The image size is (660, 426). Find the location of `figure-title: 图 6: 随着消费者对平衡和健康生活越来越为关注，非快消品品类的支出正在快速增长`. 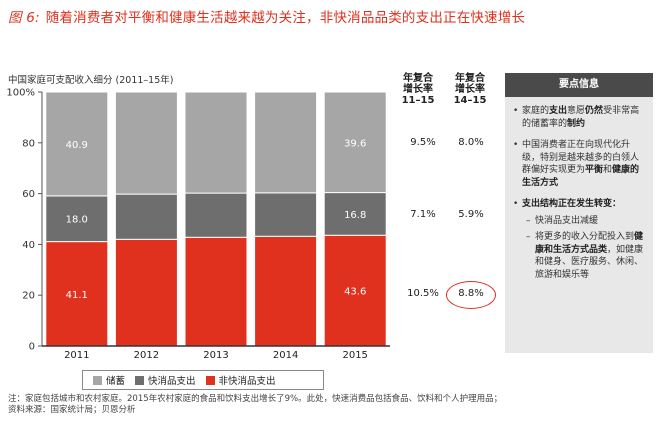

figure-title: 图 6: 随着消费者对平衡和健康生活越来越为关注，非快消品品类的支出正在快速增长 is located at coordinates (328, 16).